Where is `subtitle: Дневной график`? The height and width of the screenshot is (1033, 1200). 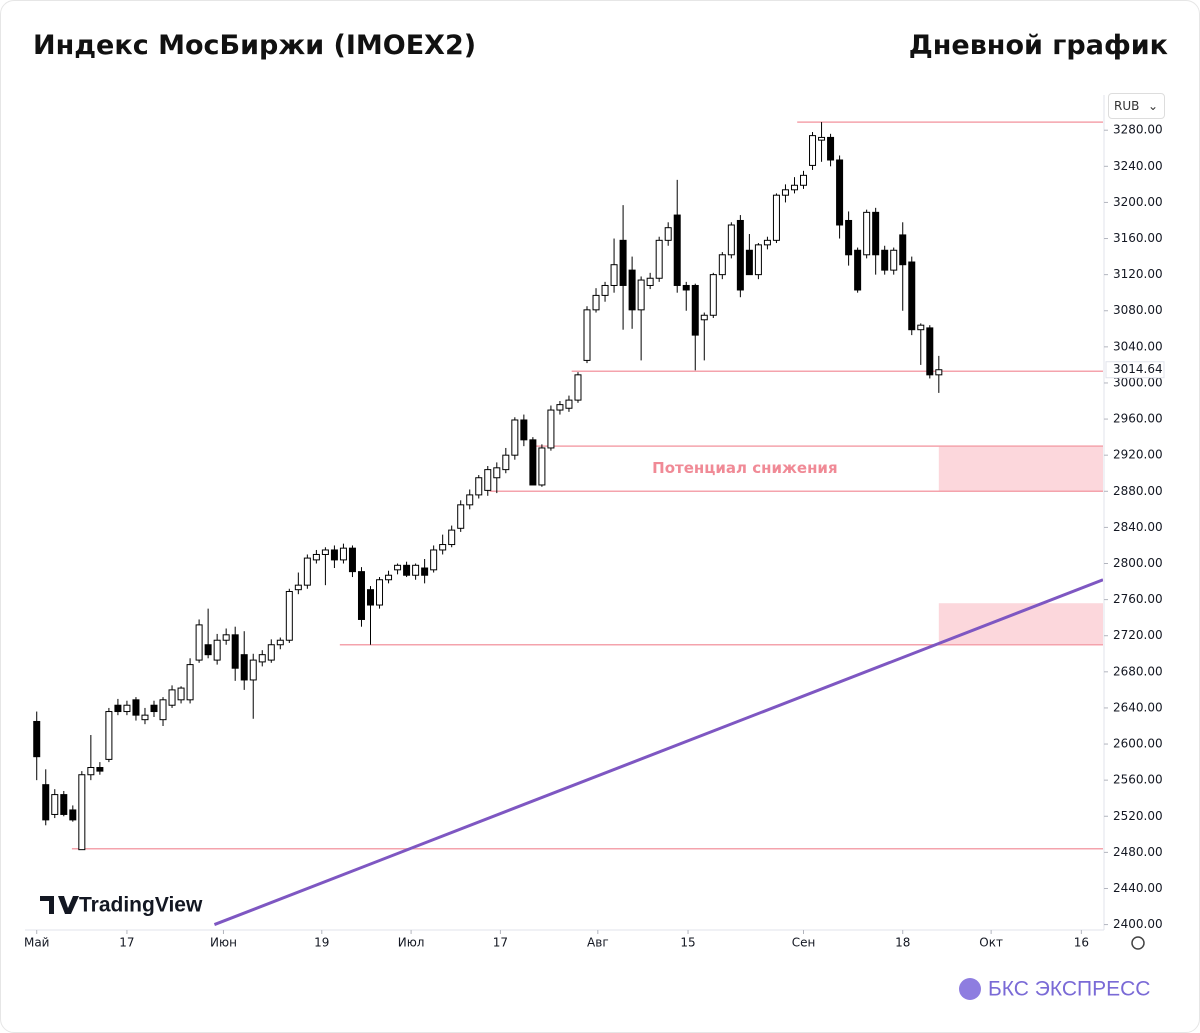 subtitle: Дневной график is located at coordinates (1038, 45).